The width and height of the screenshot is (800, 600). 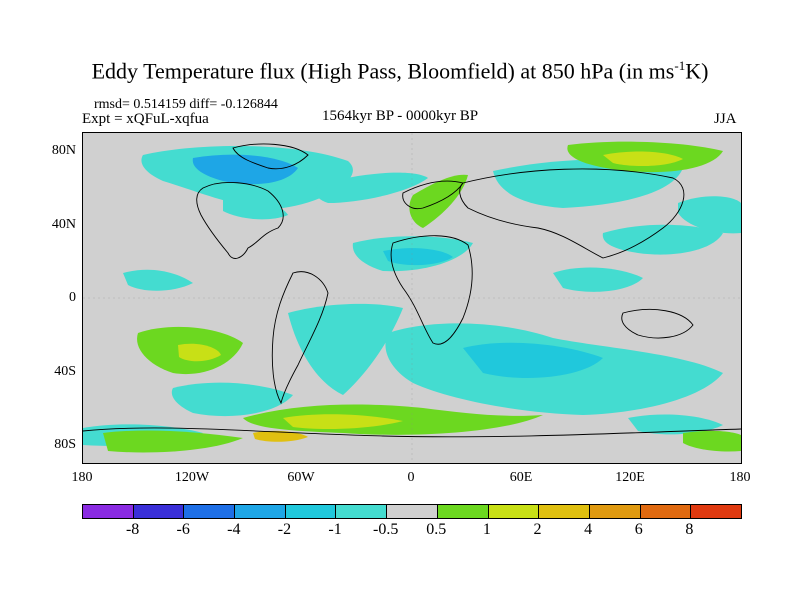 What do you see at coordinates (284, 529) in the screenshot?
I see `legend-label: -2` at bounding box center [284, 529].